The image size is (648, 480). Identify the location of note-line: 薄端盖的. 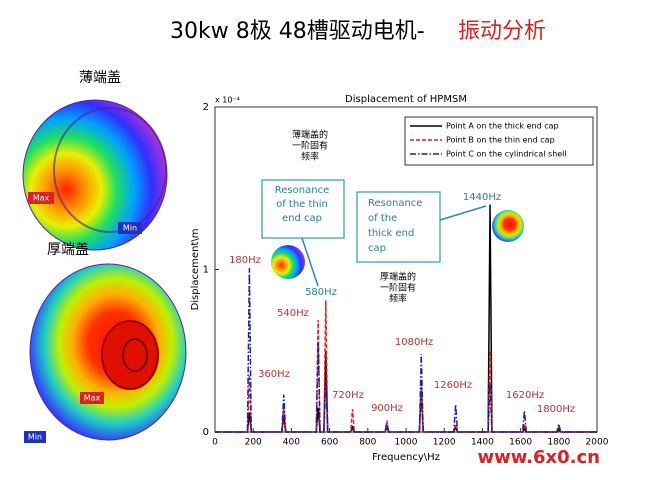
(310, 135).